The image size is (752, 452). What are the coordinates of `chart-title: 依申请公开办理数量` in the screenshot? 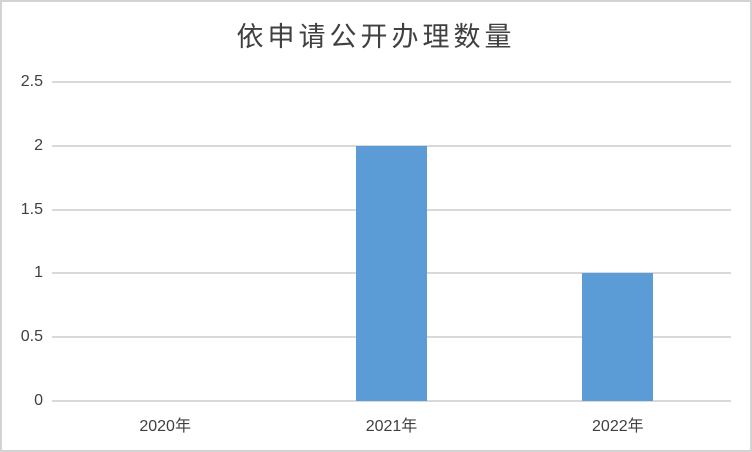 It's located at (376, 37).